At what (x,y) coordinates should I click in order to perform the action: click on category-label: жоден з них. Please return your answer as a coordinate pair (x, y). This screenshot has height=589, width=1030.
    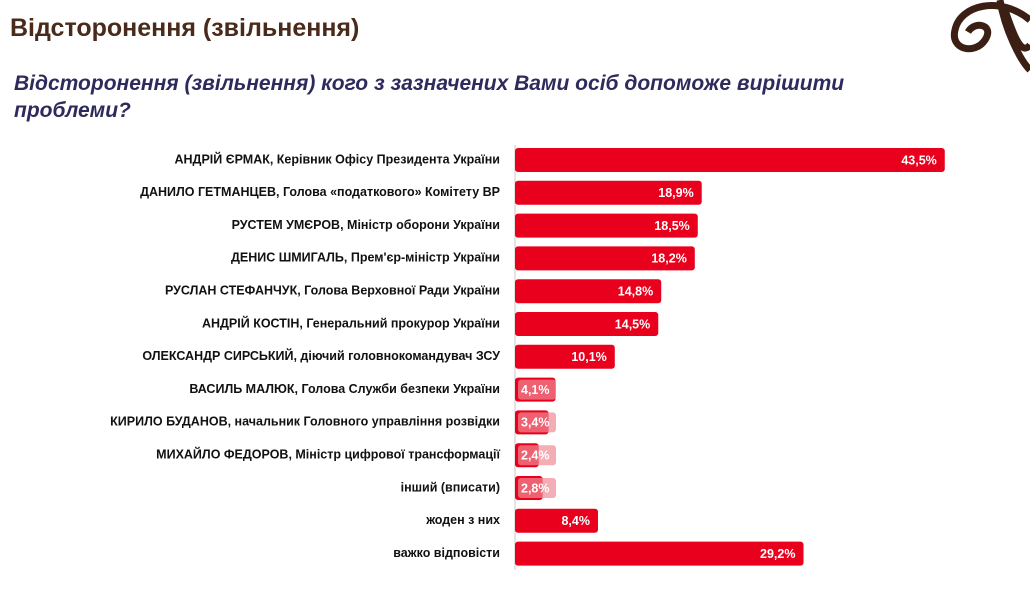
    Looking at the image, I should click on (462, 520).